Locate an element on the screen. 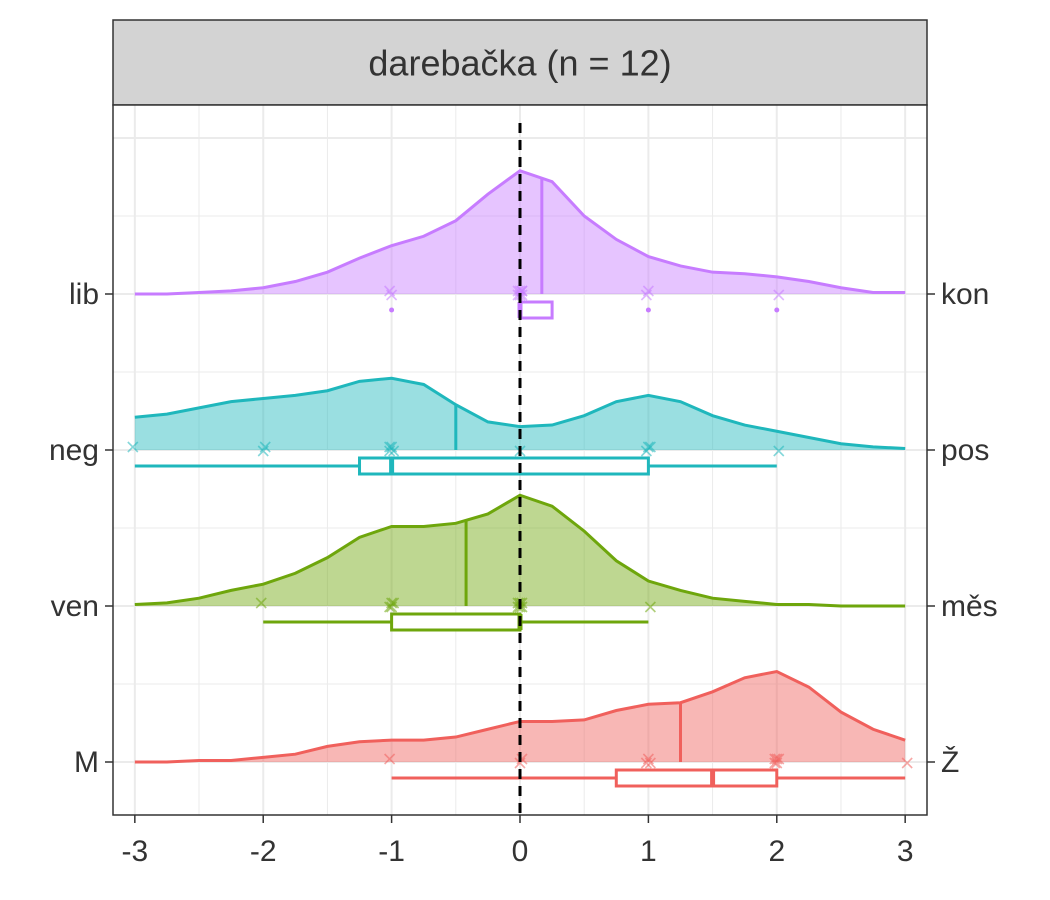 Image resolution: width=1050 pixels, height=900 pixels. strip is located at coordinates (520, 62).